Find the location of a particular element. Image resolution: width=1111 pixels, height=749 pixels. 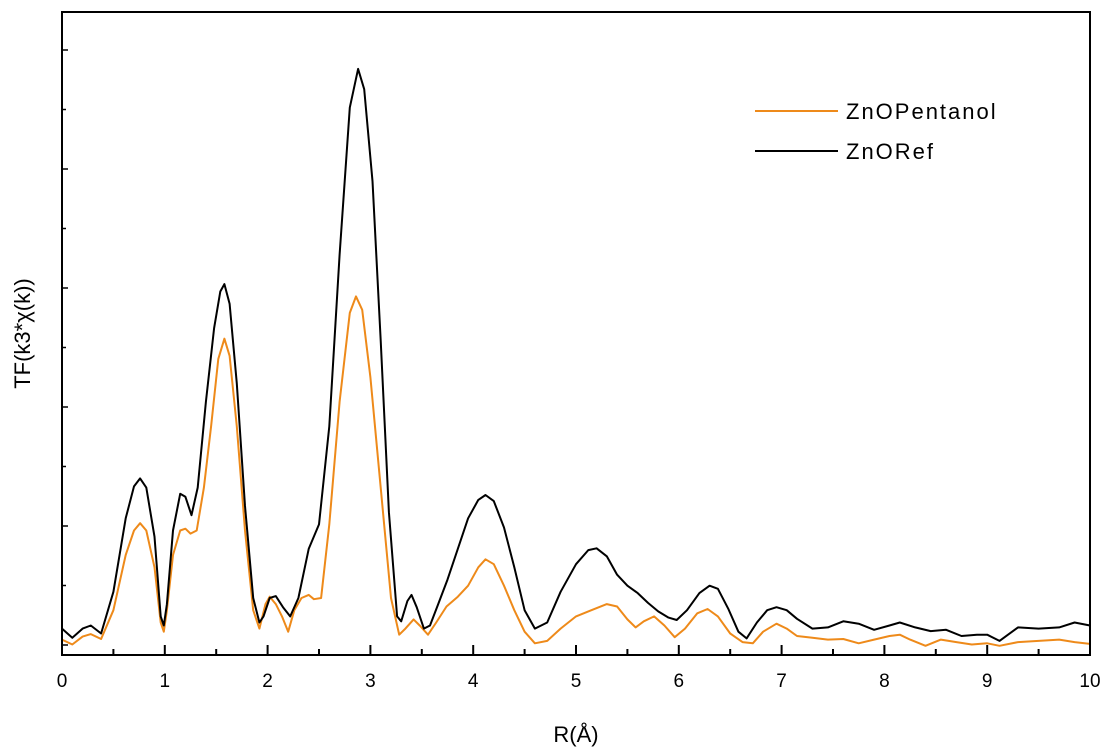

x-axis-title: R(Å) is located at coordinates (575, 734).